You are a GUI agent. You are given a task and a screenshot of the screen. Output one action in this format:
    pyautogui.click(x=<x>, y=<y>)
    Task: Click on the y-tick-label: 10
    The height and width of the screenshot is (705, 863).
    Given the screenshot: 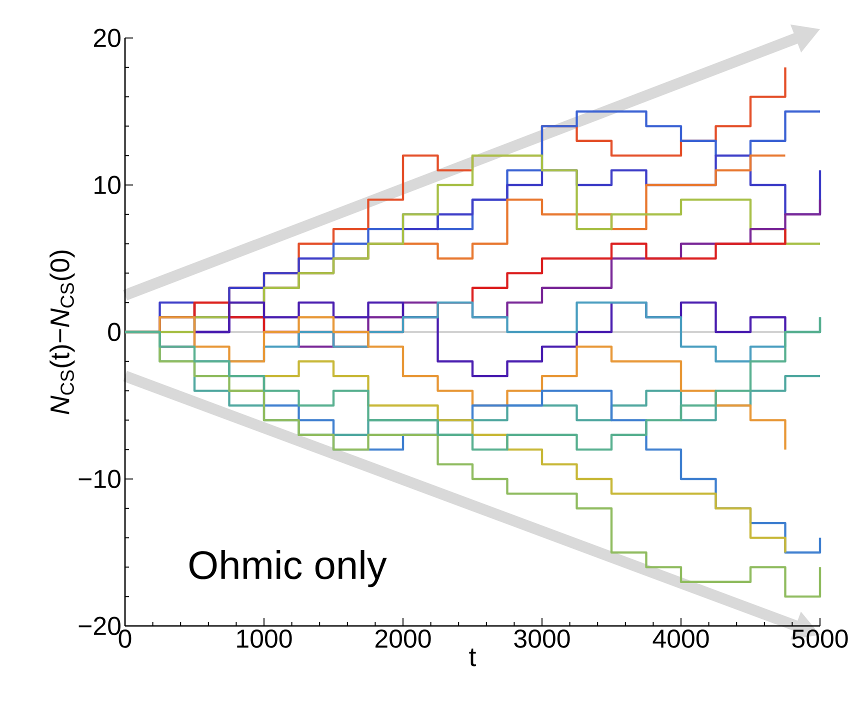 What is the action you would take?
    pyautogui.click(x=107, y=185)
    